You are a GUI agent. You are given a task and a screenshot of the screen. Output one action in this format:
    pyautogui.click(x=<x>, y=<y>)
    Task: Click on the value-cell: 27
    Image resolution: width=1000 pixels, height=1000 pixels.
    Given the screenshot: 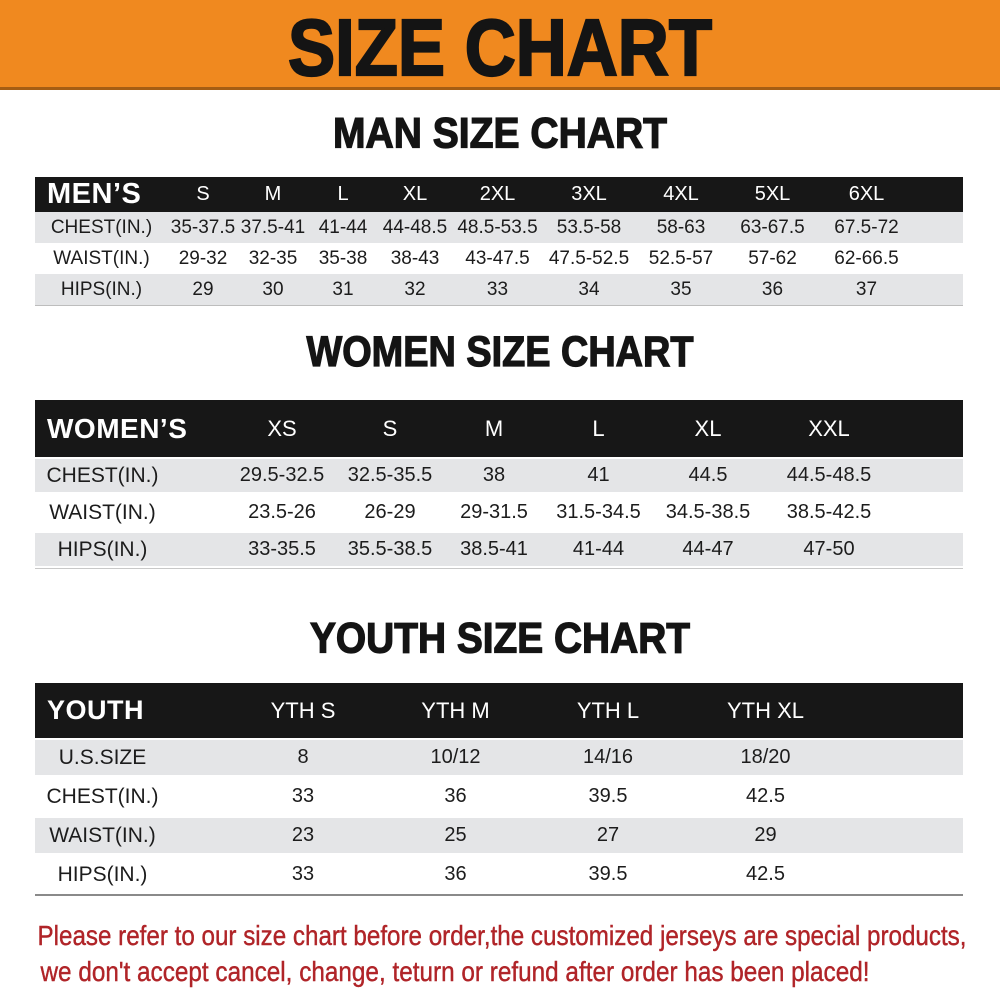 What is the action you would take?
    pyautogui.click(x=608, y=835)
    